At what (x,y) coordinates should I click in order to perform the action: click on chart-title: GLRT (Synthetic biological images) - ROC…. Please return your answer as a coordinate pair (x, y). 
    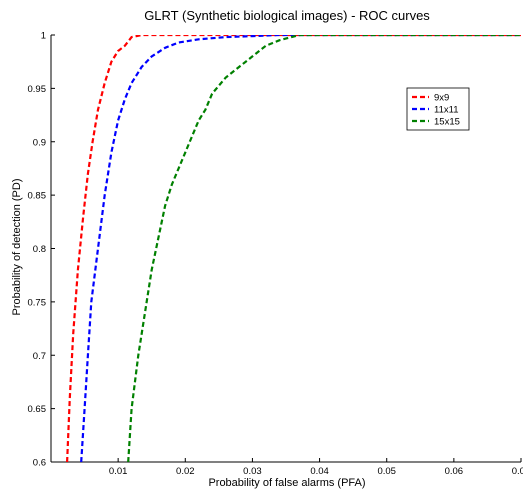
    Looking at the image, I should click on (287, 15).